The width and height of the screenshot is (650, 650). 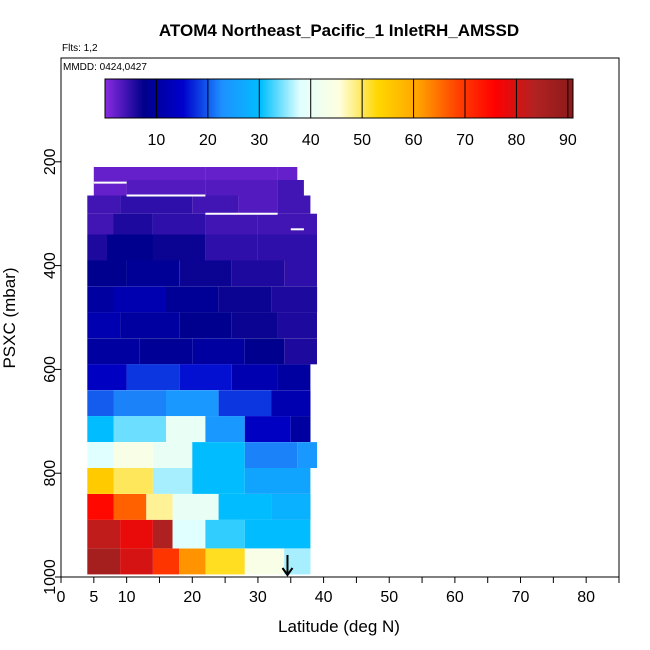 I want to click on latitude-marker, so click(x=287, y=566).